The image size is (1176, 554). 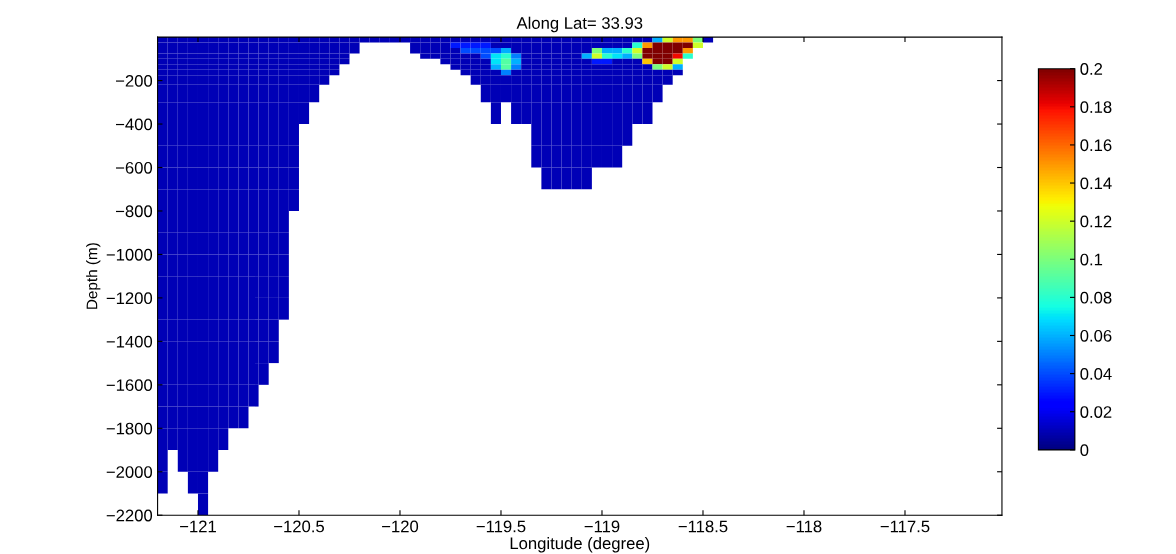 I want to click on x-tick-label: −119, so click(x=602, y=526).